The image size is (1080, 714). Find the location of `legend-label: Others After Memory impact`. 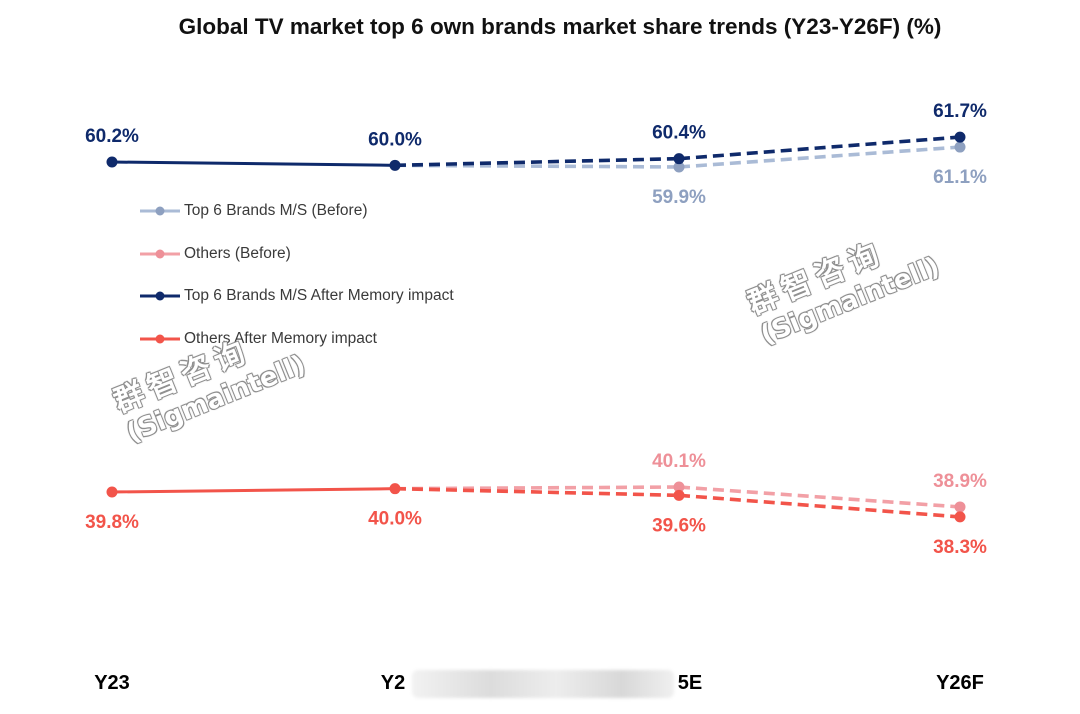

legend-label: Others After Memory impact is located at coordinates (280, 339).